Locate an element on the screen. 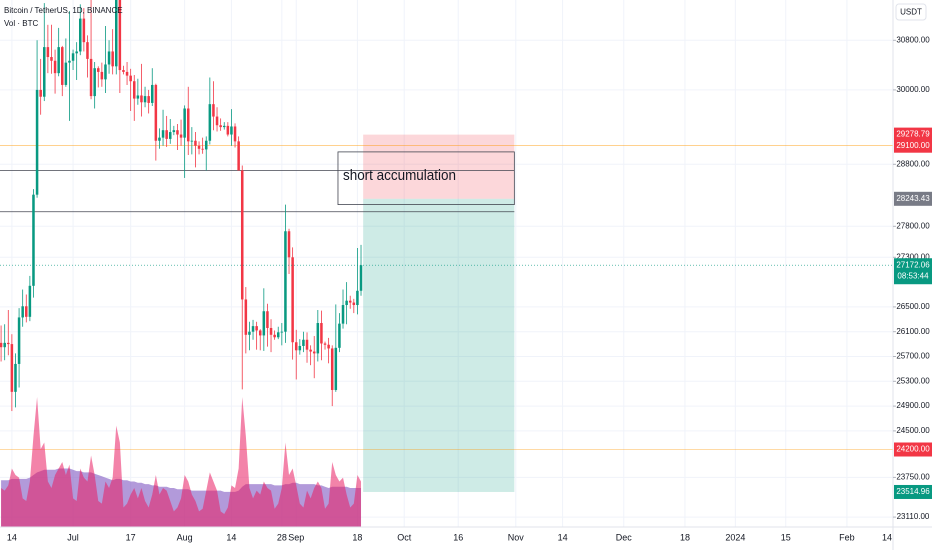 The image size is (932, 550). price-tag-label: 23514.96 is located at coordinates (913, 491).